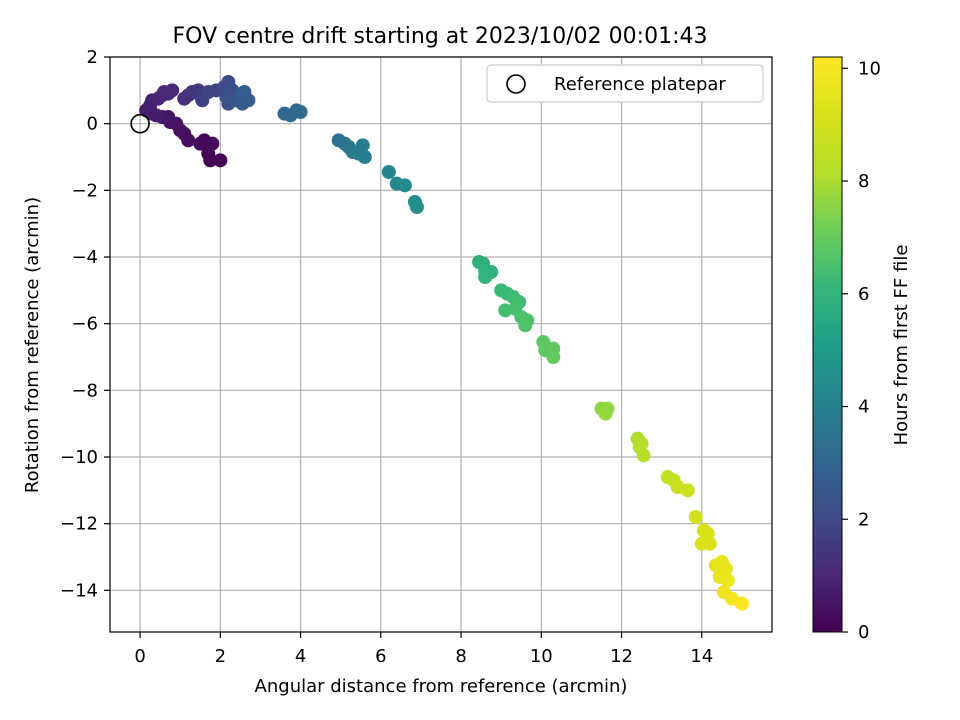 The image size is (960, 720). Describe the element at coordinates (79, 457) in the screenshot. I see `y-tick-label: −10` at that location.